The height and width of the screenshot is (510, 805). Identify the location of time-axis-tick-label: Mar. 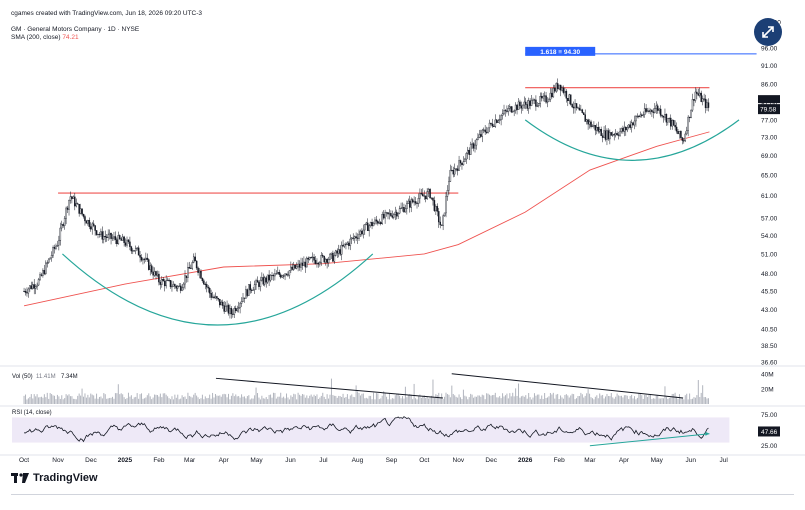
(190, 460).